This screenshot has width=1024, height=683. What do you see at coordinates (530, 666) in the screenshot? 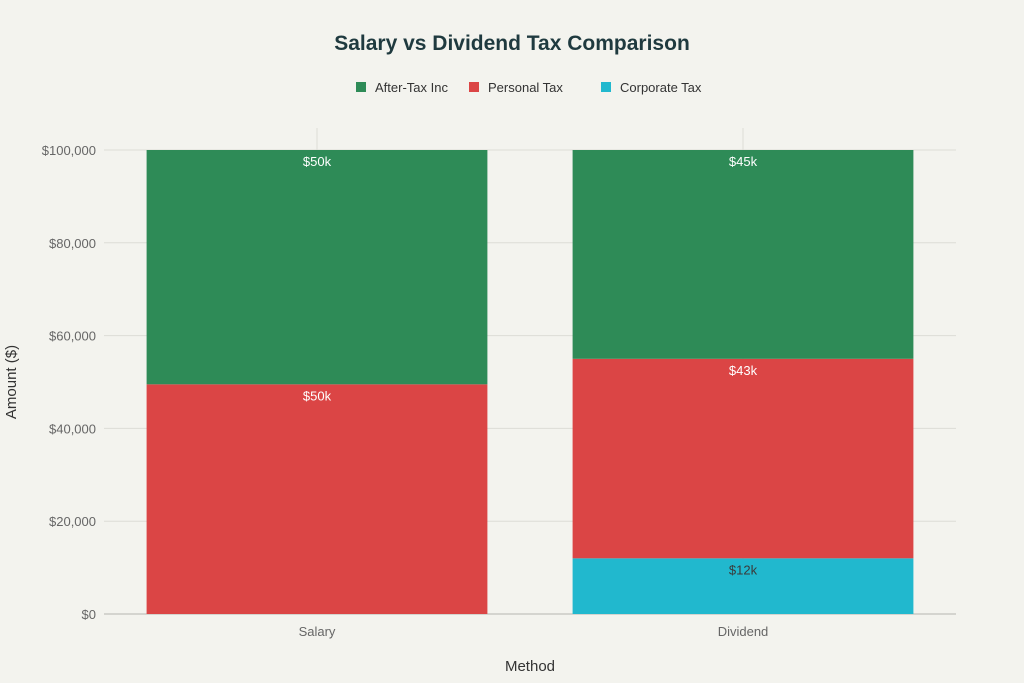
I see `x-axis-title: Method` at bounding box center [530, 666].